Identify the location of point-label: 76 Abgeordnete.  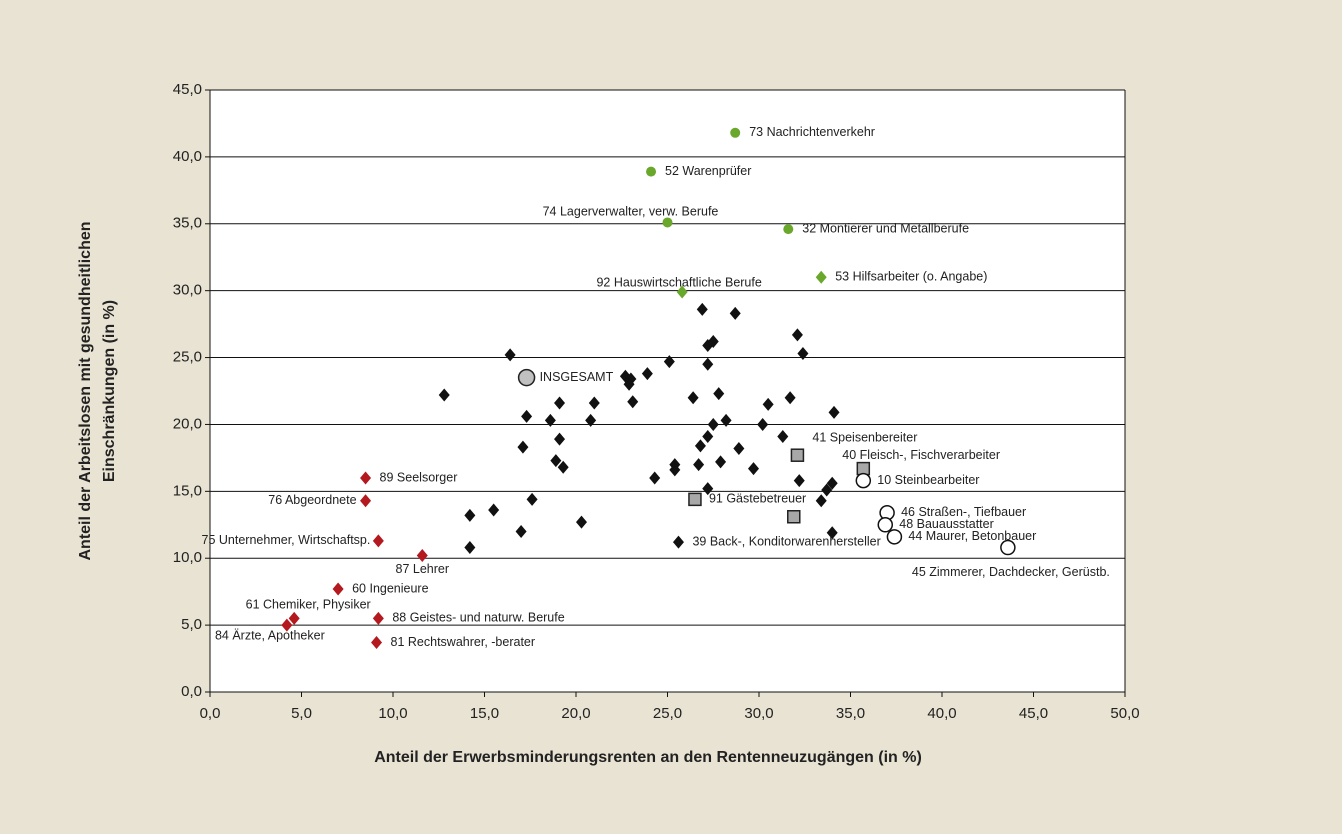
(312, 500).